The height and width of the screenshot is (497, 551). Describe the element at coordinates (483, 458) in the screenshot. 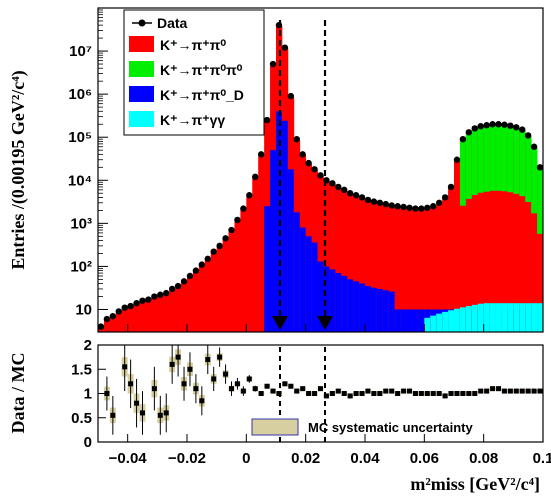

I see `x-tick-label: 0.08` at that location.